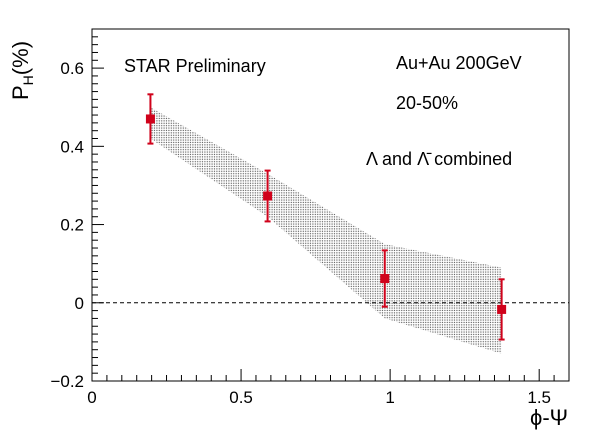 The height and width of the screenshot is (444, 598). I want to click on x-axis-title: ϕ-Ψ, so click(549, 417).